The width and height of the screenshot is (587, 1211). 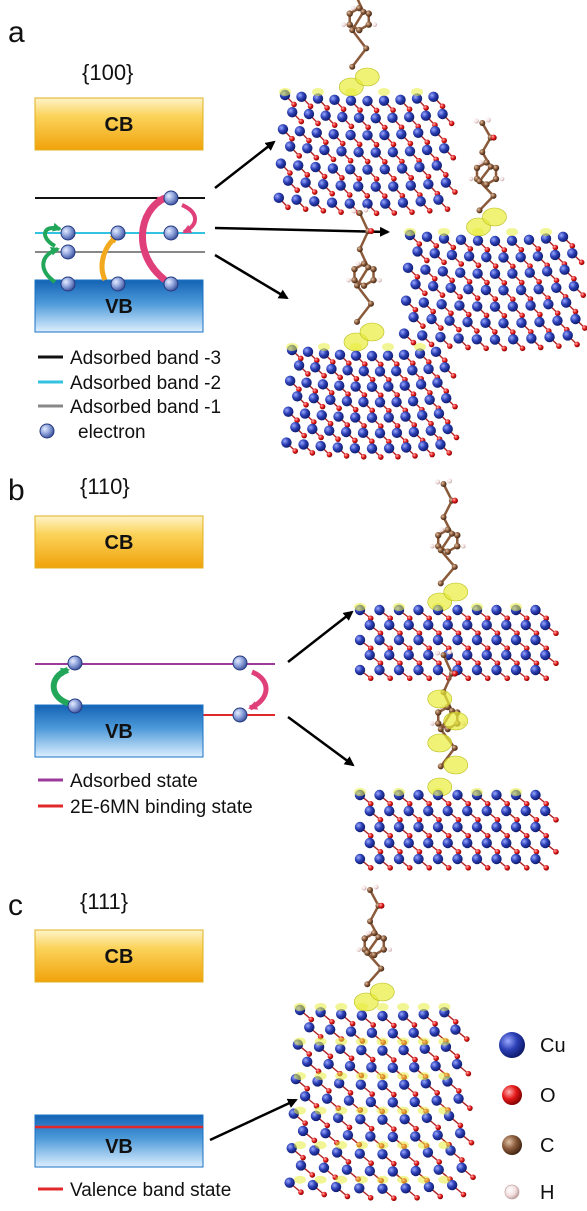 I want to click on arrow-to-slab-a2, so click(x=302, y=231).